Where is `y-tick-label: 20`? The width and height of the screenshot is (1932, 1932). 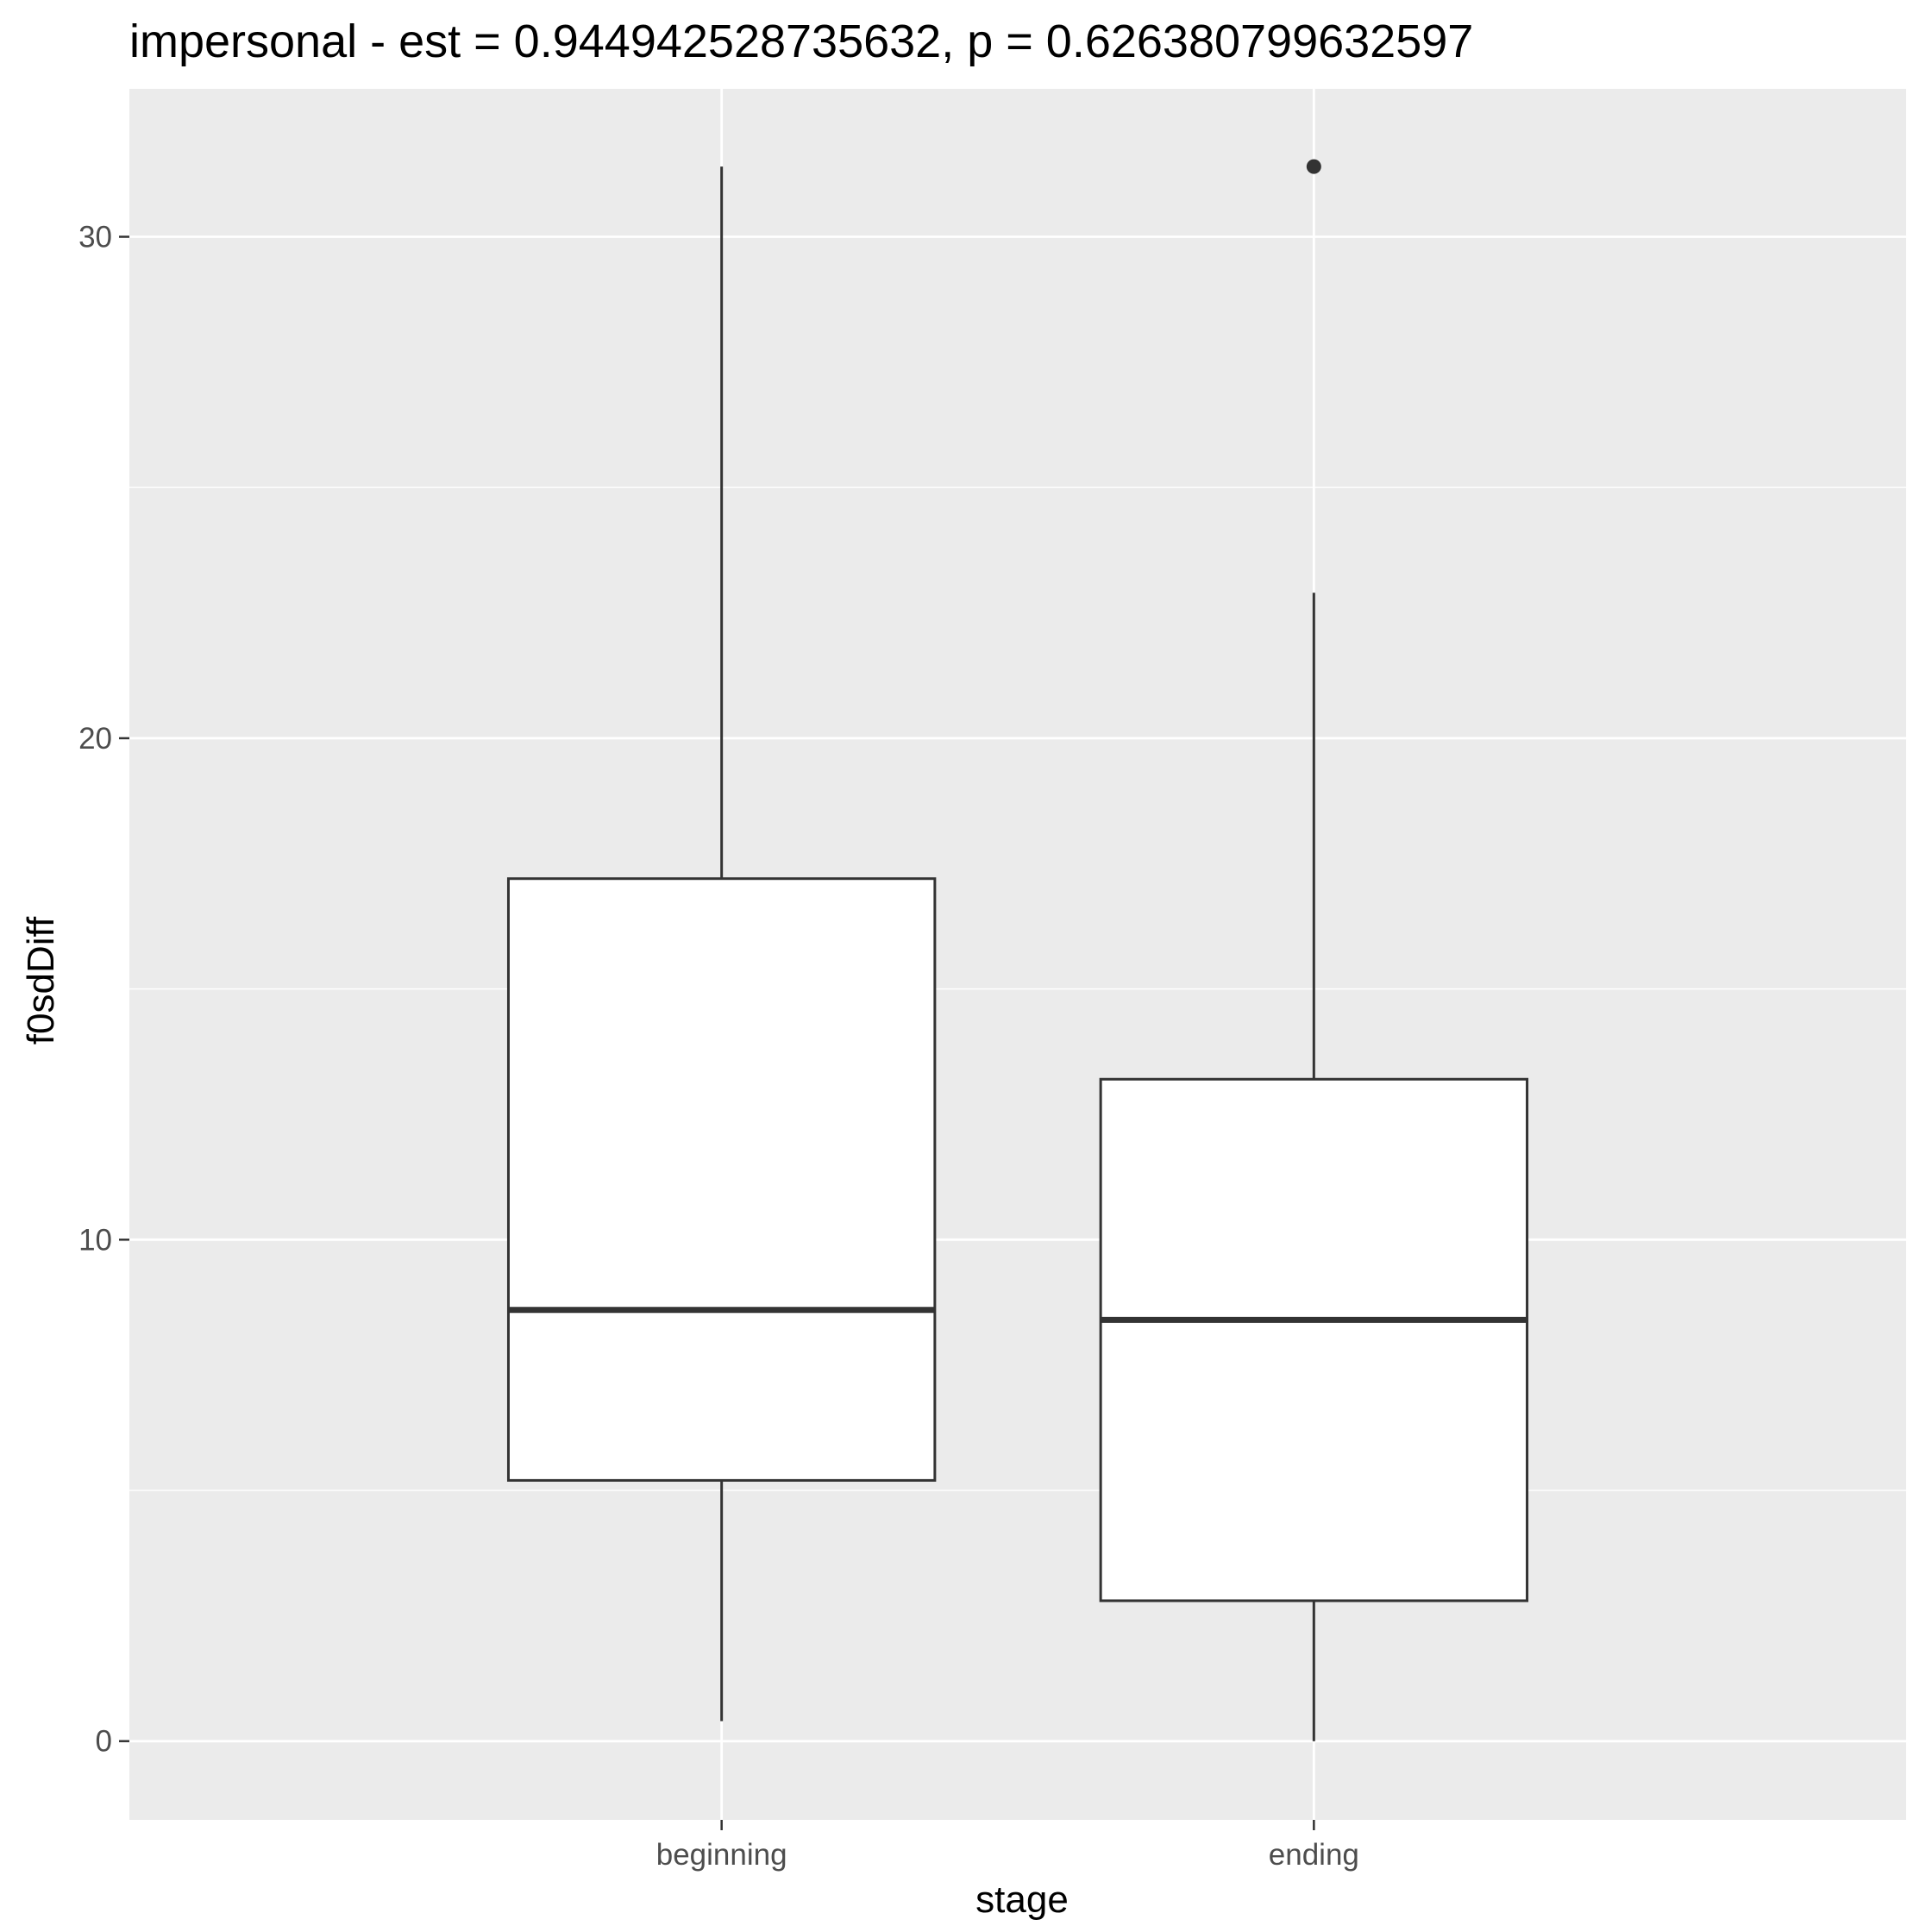 y-tick-label: 20 is located at coordinates (95, 739).